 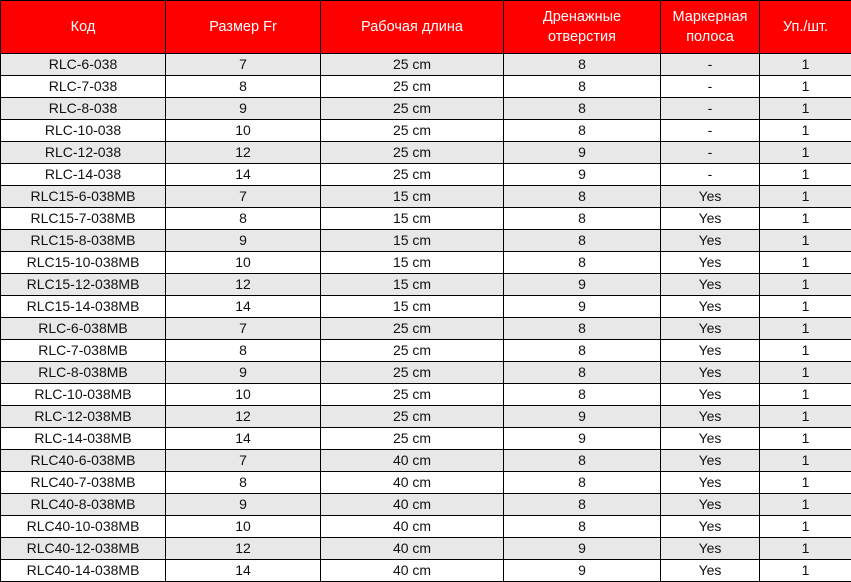 I want to click on cell-code: RLC-7-038MB, so click(x=83, y=350).